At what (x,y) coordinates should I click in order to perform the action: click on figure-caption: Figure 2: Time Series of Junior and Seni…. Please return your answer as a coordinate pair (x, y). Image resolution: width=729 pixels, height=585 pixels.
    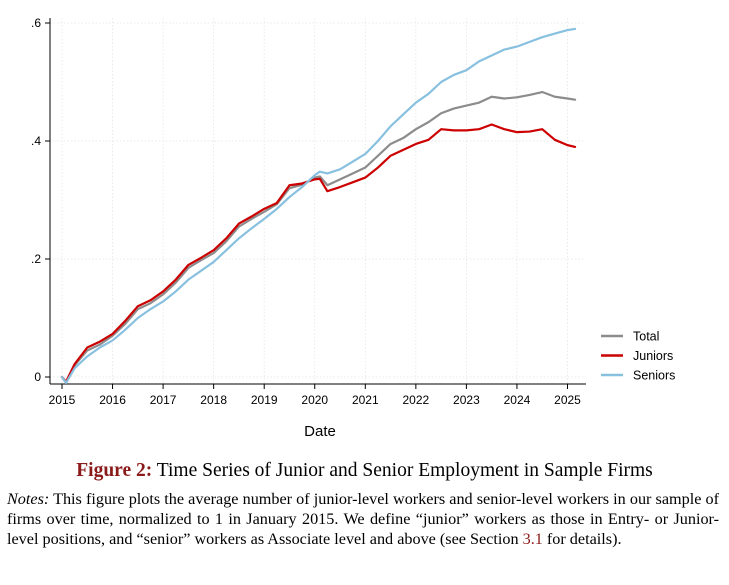
    Looking at the image, I should click on (364, 471).